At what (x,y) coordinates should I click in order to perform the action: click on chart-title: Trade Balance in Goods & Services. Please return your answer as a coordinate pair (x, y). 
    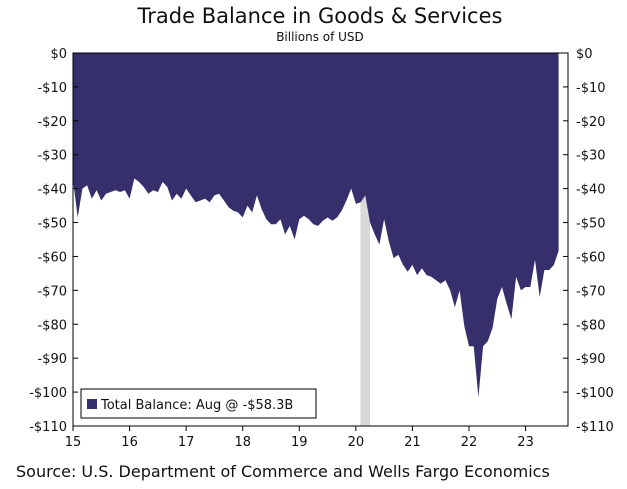
    Looking at the image, I should click on (320, 16).